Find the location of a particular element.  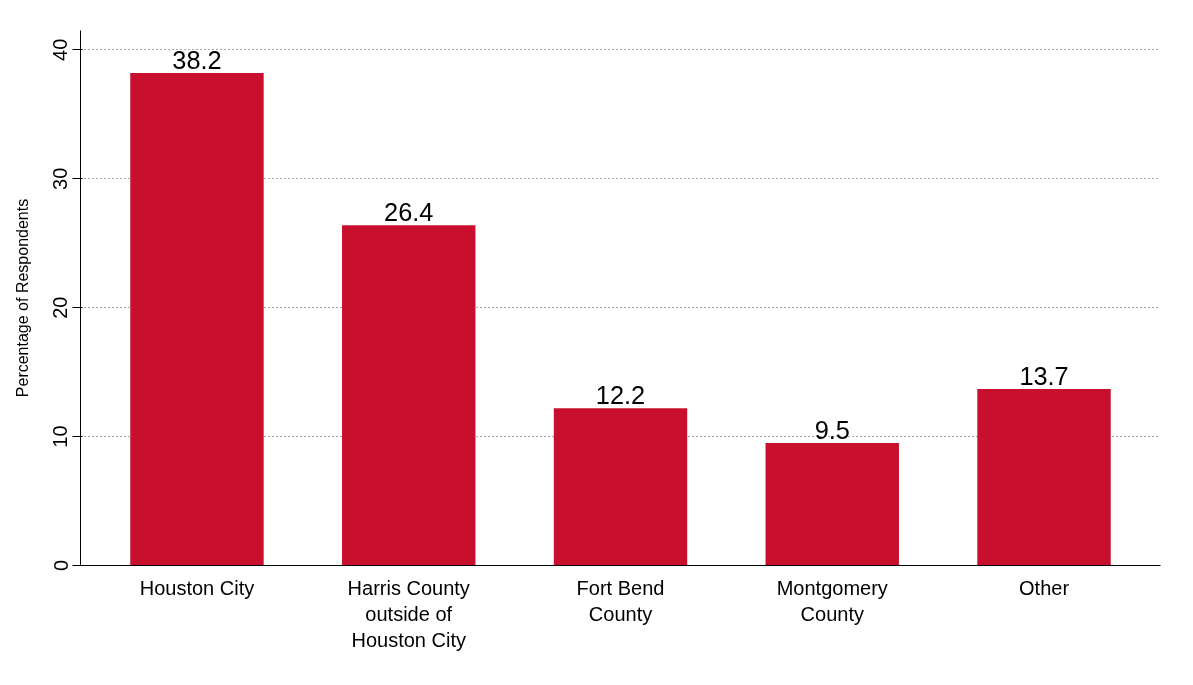

data-label: 12.2 is located at coordinates (620, 395).